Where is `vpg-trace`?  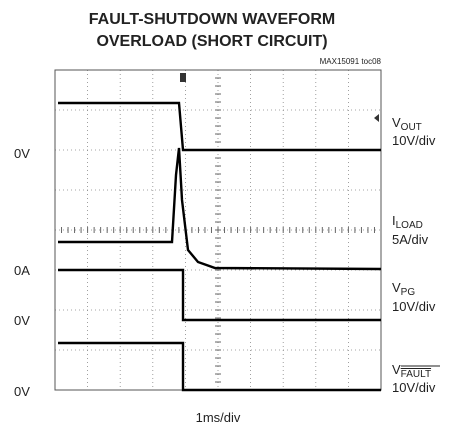 vpg-trace is located at coordinates (219, 295).